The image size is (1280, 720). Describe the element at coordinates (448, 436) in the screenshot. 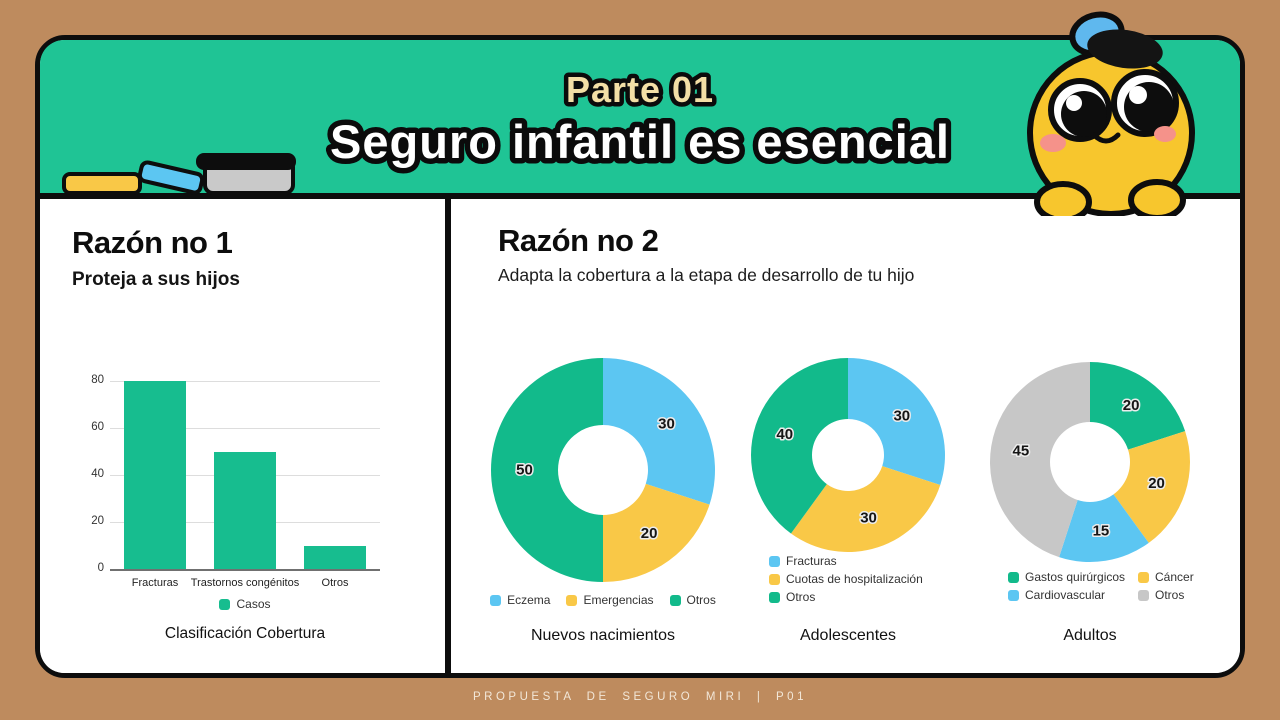

I see `panel-divider` at that location.